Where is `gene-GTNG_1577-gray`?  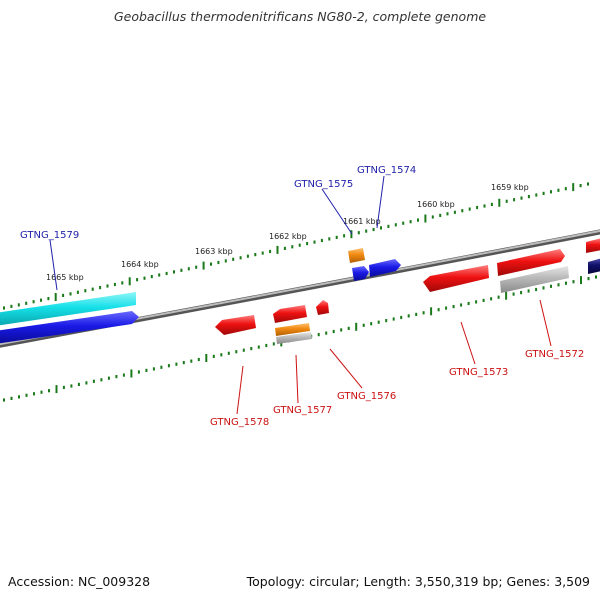
gene-GTNG_1577-gray is located at coordinates (294, 338).